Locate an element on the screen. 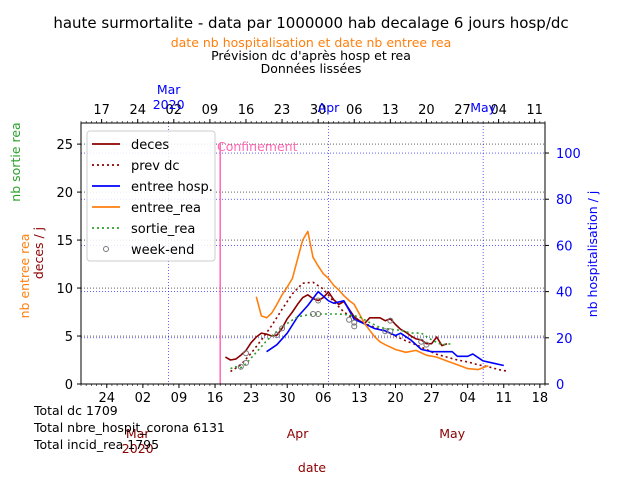 The width and height of the screenshot is (640, 480). top-month-label: 2020 is located at coordinates (169, 104).